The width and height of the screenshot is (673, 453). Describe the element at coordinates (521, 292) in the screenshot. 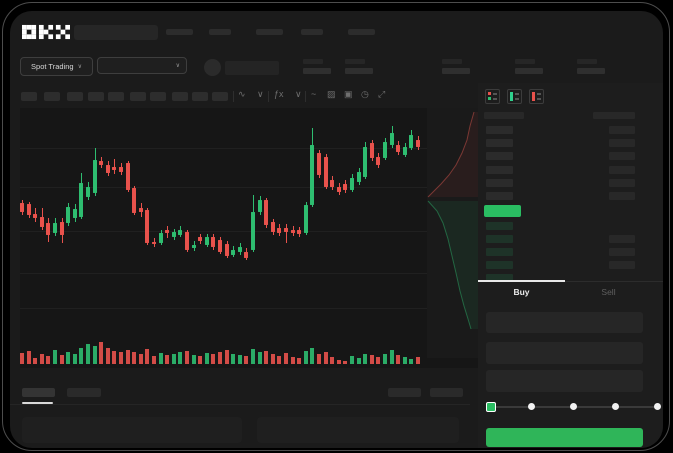

I see `tab-buy: Buy` at that location.